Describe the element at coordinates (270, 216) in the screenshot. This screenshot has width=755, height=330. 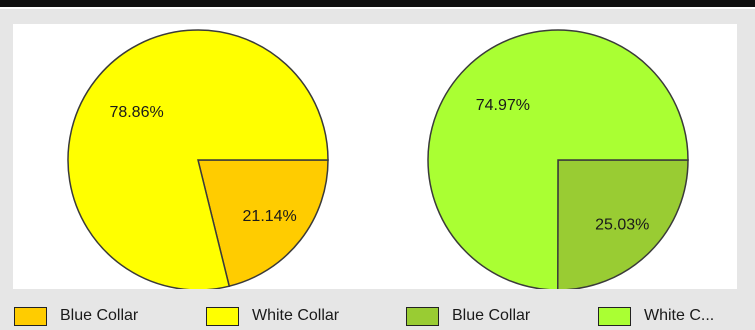
I see `pie-0-slice-0-label: 21.14%` at that location.